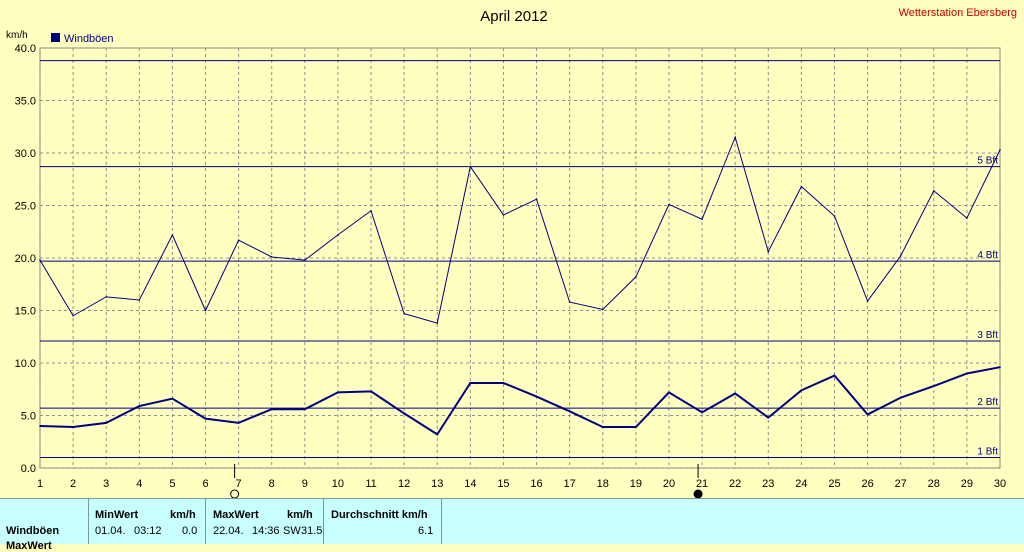 Image resolution: width=1024 pixels, height=552 pixels. I want to click on x-tick-label: 10, so click(338, 484).